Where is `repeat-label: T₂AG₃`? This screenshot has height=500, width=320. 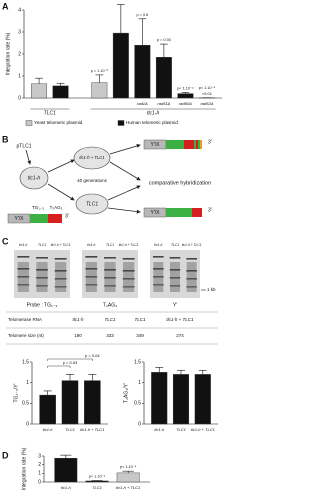
repeat-label: T₂AG₃ is located at coordinates (56, 207).